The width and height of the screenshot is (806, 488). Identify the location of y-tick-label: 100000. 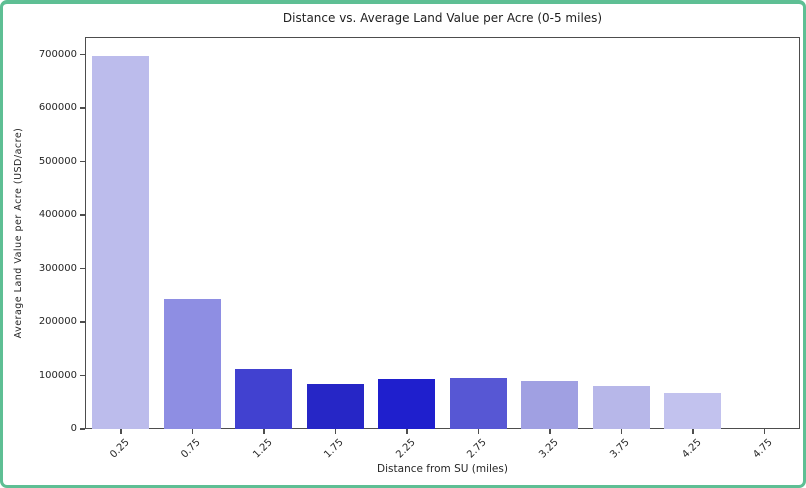
(57, 375).